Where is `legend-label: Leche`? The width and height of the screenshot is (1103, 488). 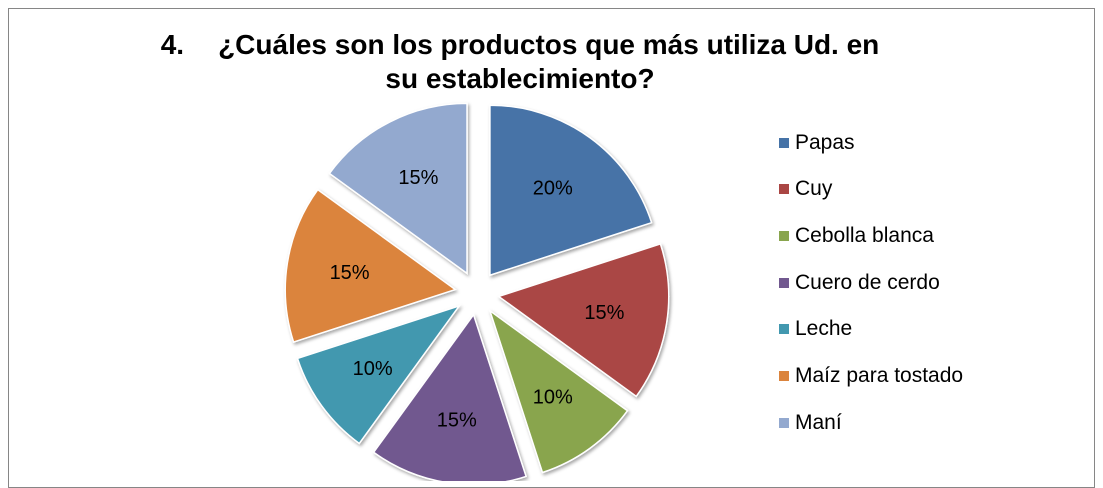 legend-label: Leche is located at coordinates (824, 329).